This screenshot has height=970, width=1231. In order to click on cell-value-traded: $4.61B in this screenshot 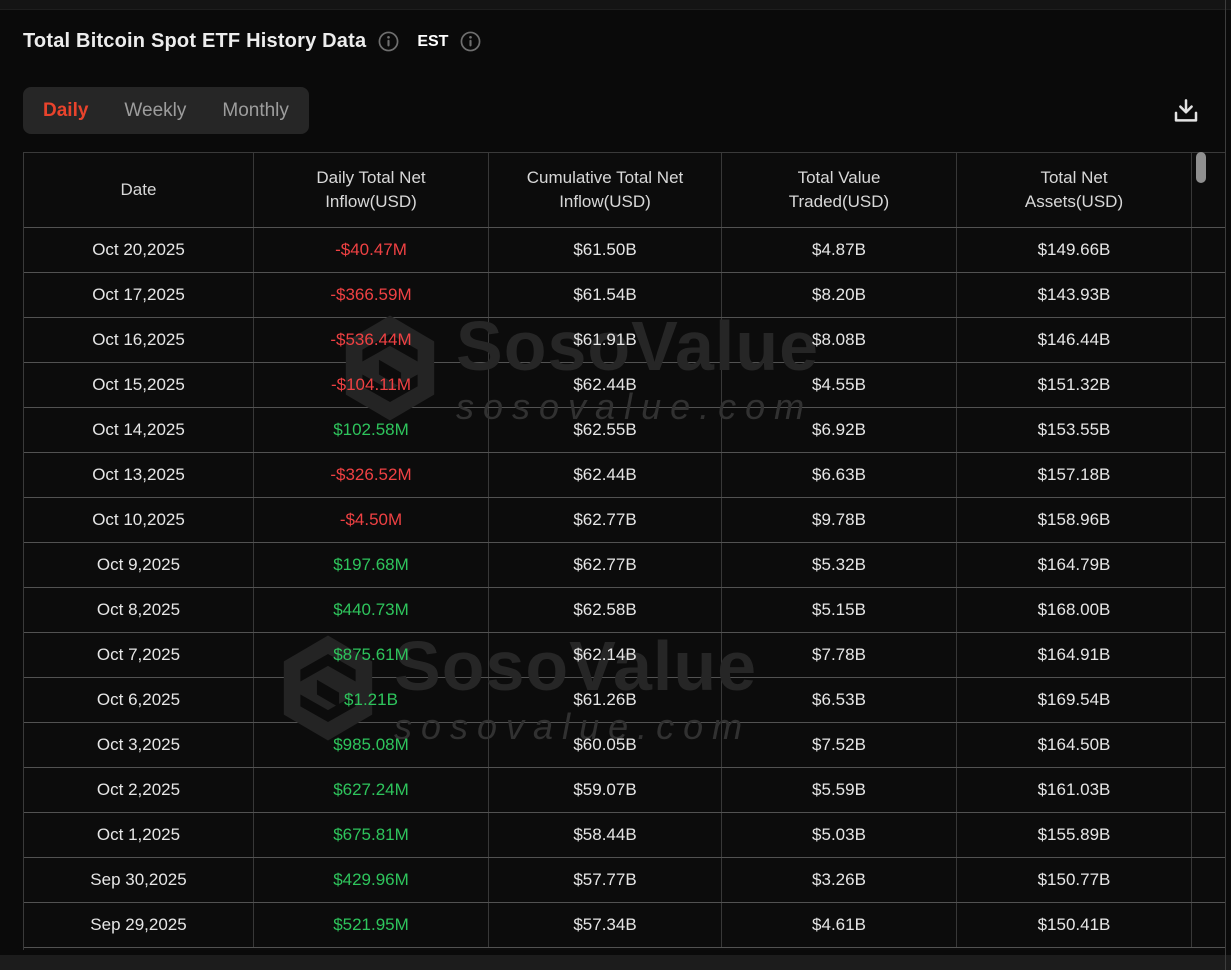, I will do `click(839, 925)`.